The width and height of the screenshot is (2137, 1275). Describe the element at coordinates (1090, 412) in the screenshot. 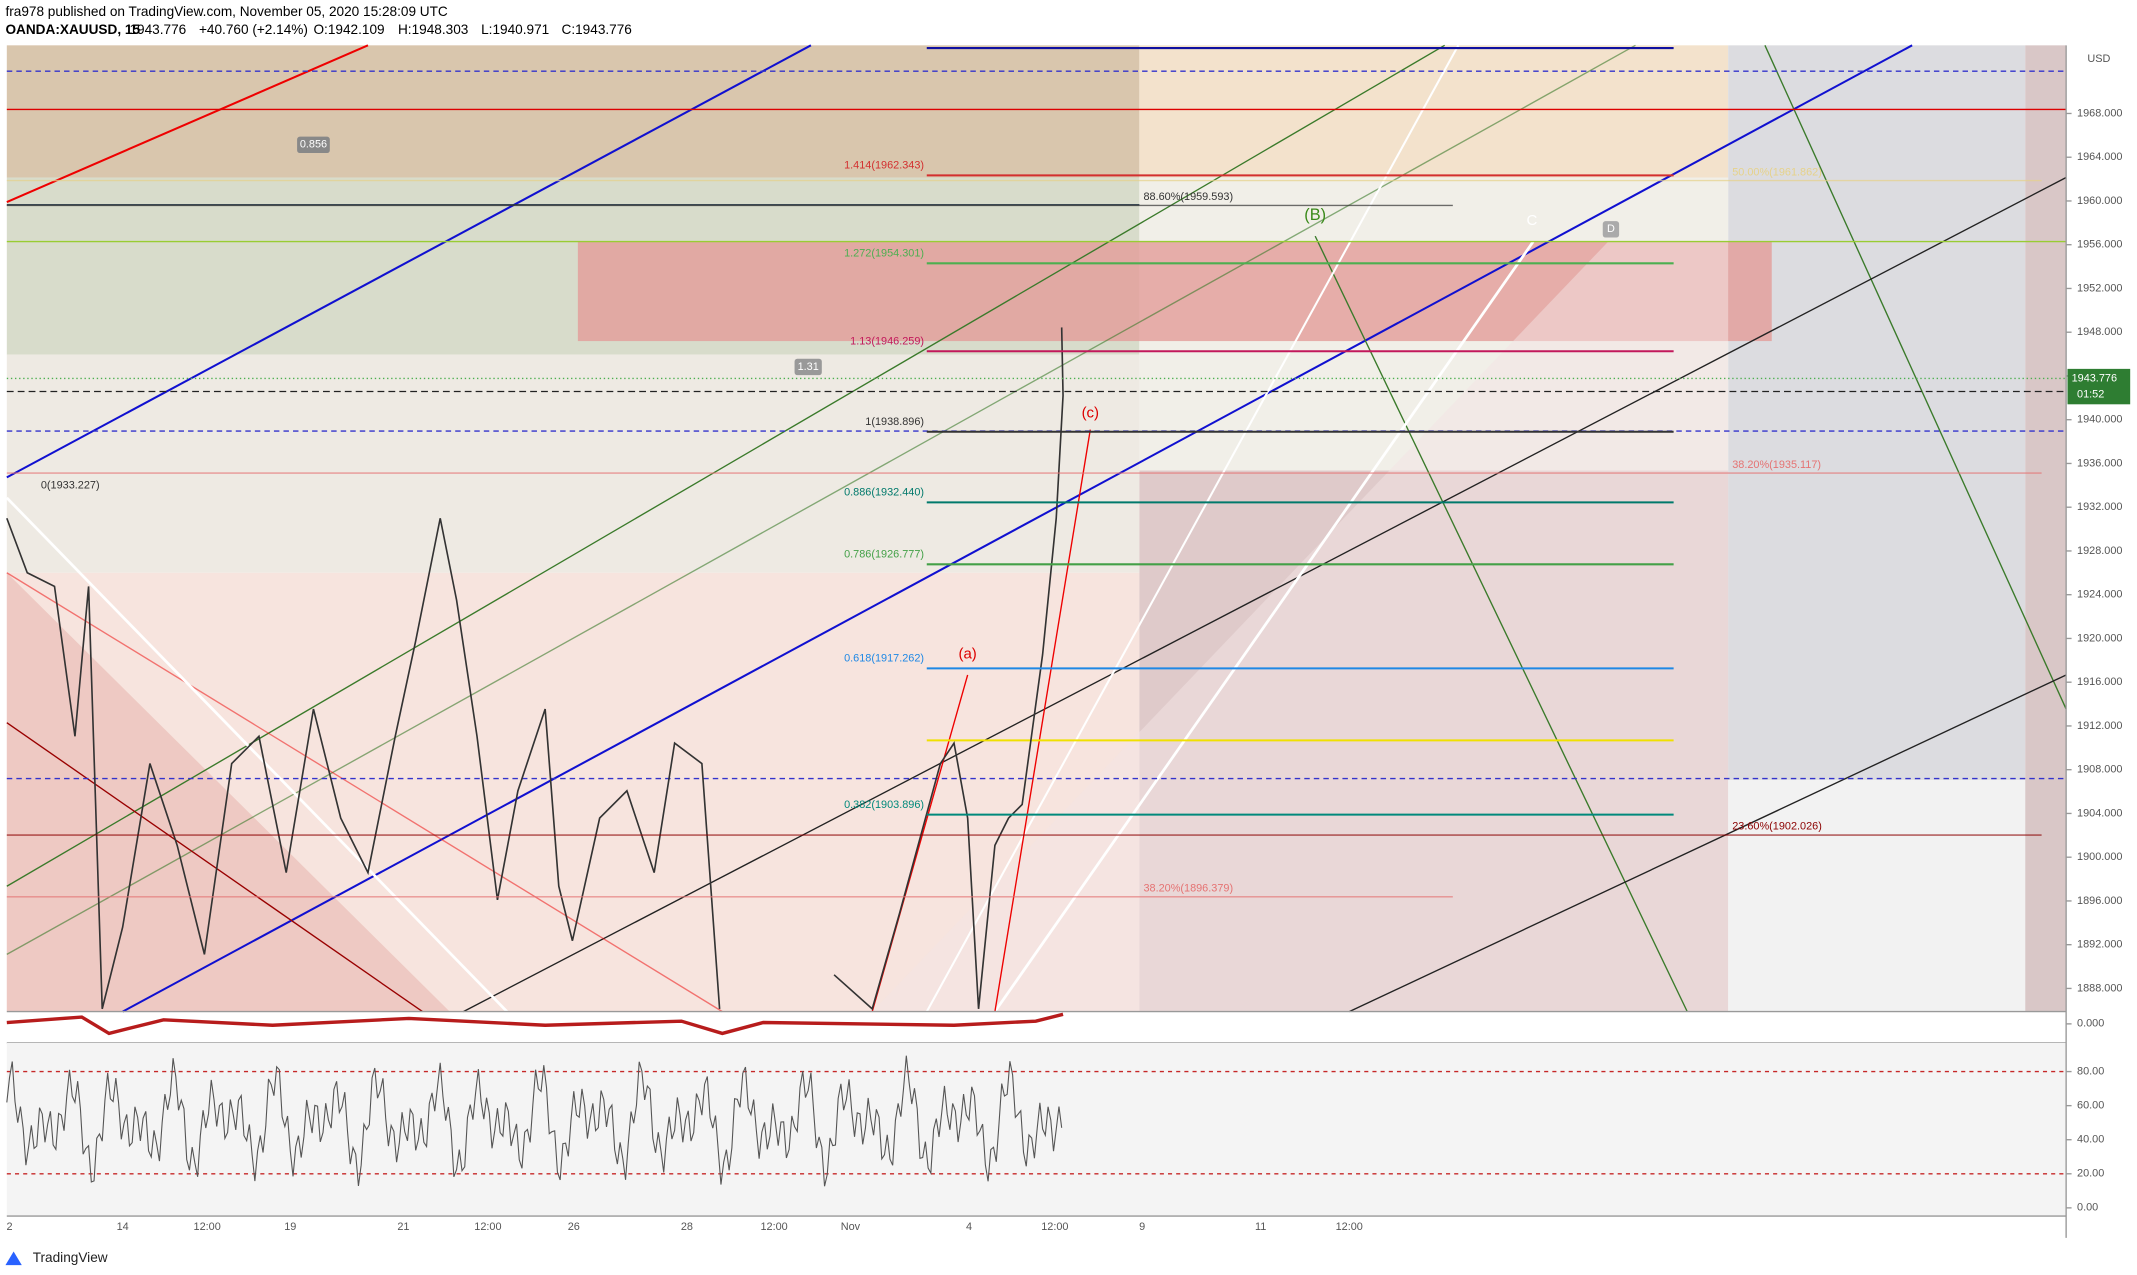

I see `wave-label: (c)` at that location.